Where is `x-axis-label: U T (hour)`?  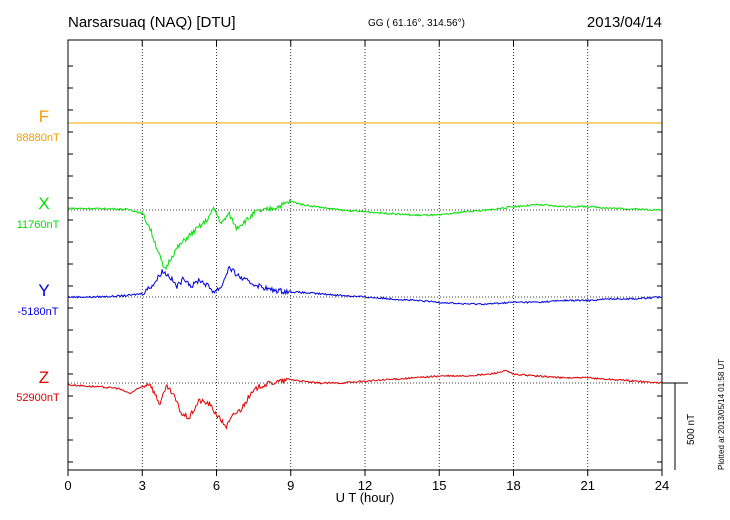
x-axis-label: U T (hour) is located at coordinates (365, 497).